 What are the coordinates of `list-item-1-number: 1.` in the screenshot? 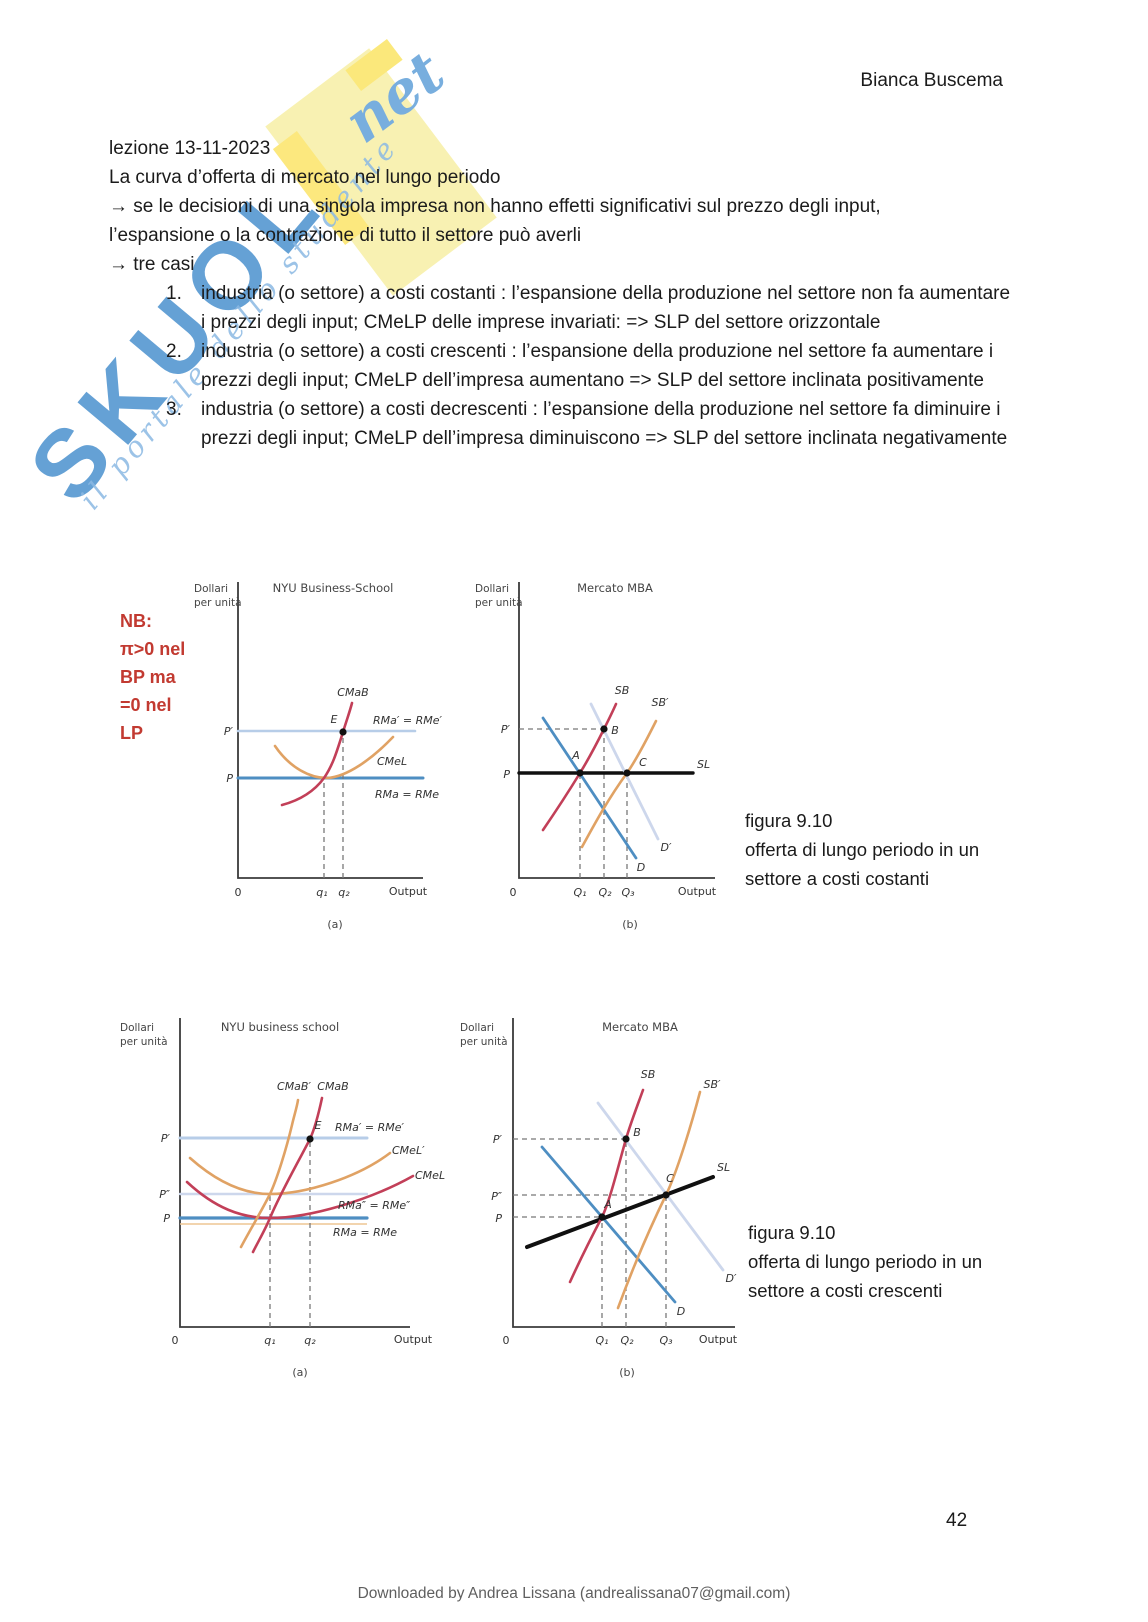 It's located at (174, 293).